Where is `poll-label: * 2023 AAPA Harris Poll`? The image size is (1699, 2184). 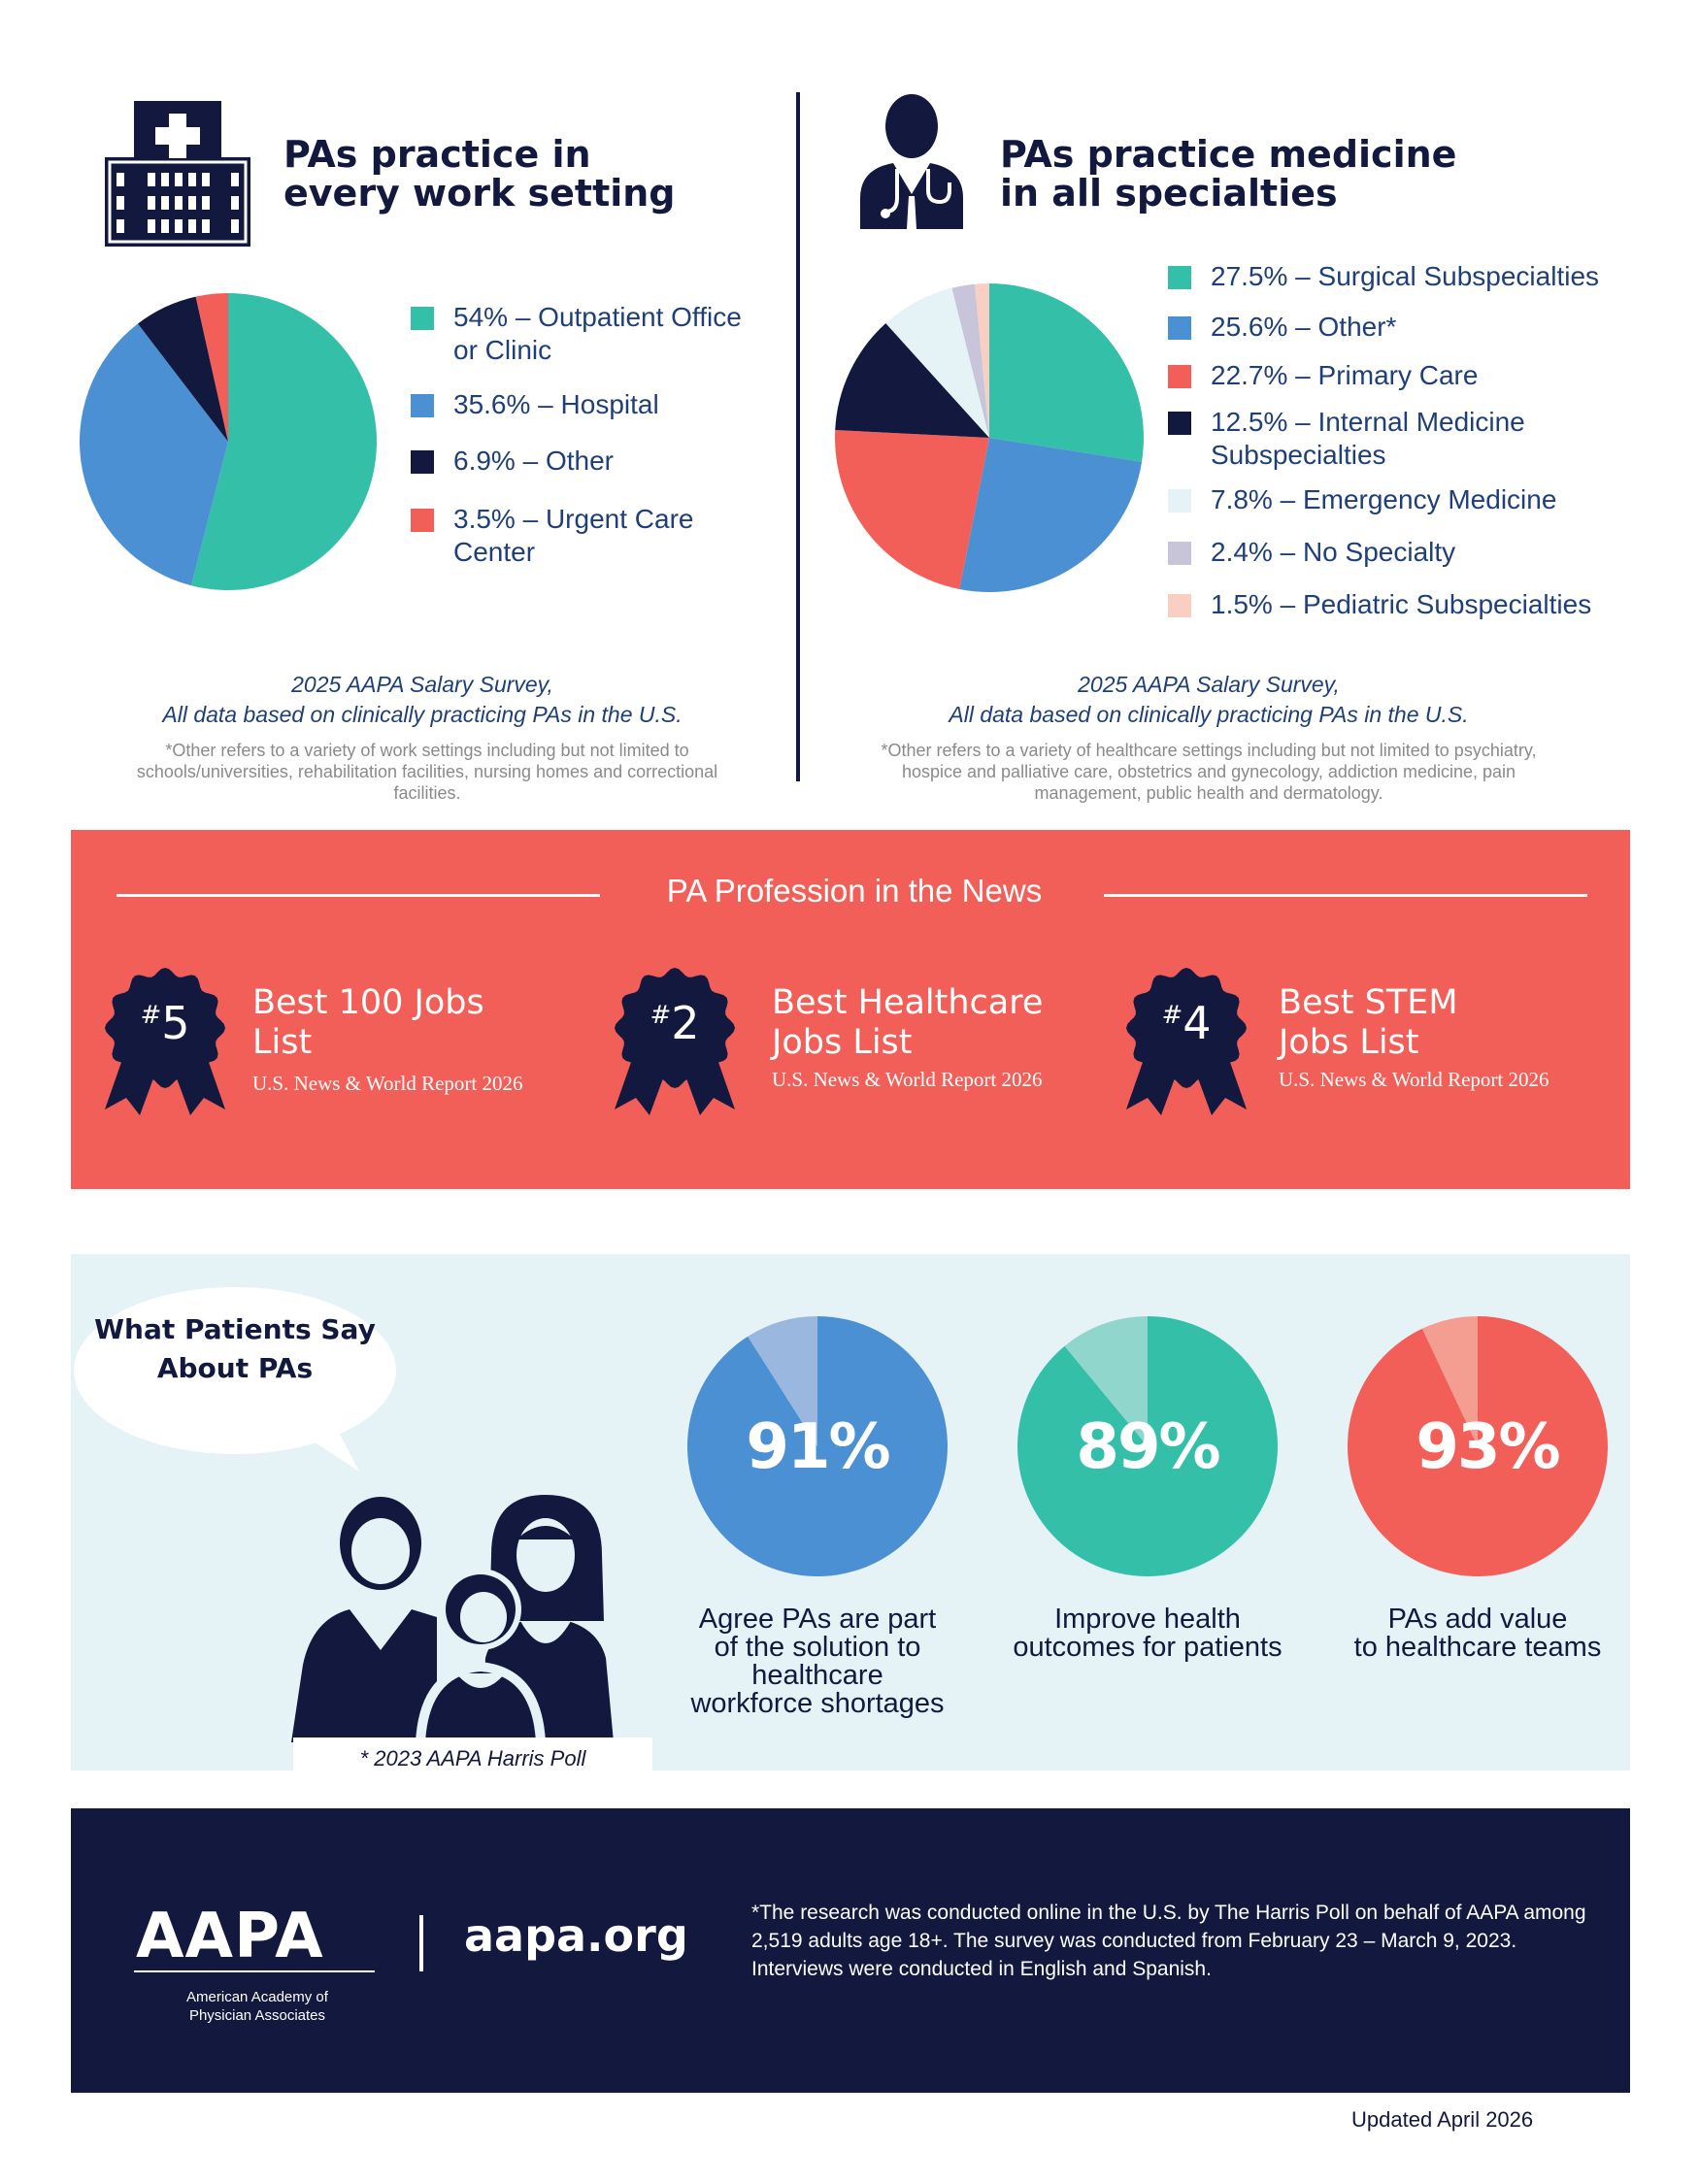
poll-label: * 2023 AAPA Harris Poll is located at coordinates (472, 1758).